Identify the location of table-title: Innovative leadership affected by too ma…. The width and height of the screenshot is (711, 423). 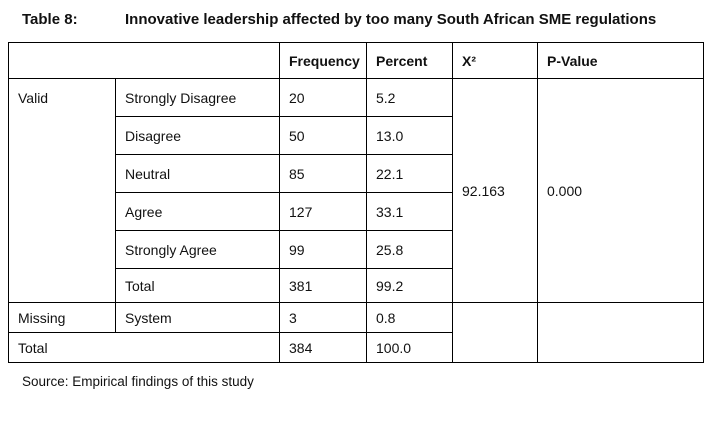
(391, 19).